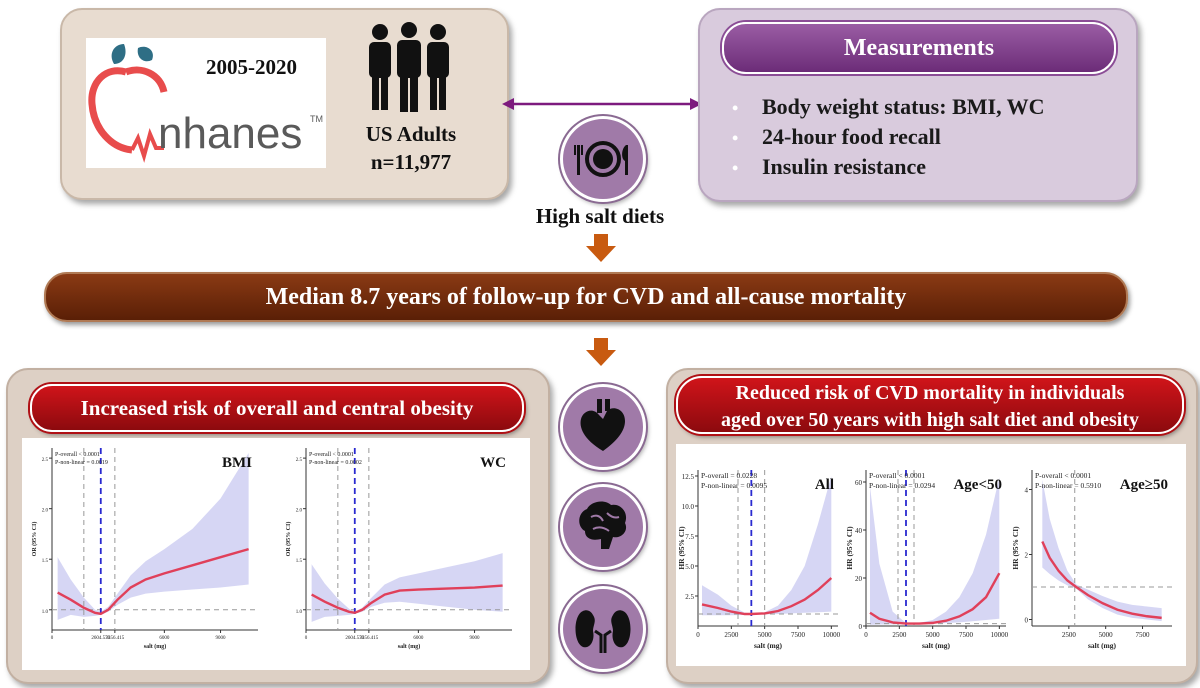 This screenshot has width=1200, height=688. Describe the element at coordinates (927, 107) in the screenshot. I see `measurement-item: Body weight status: BMI, WC` at that location.